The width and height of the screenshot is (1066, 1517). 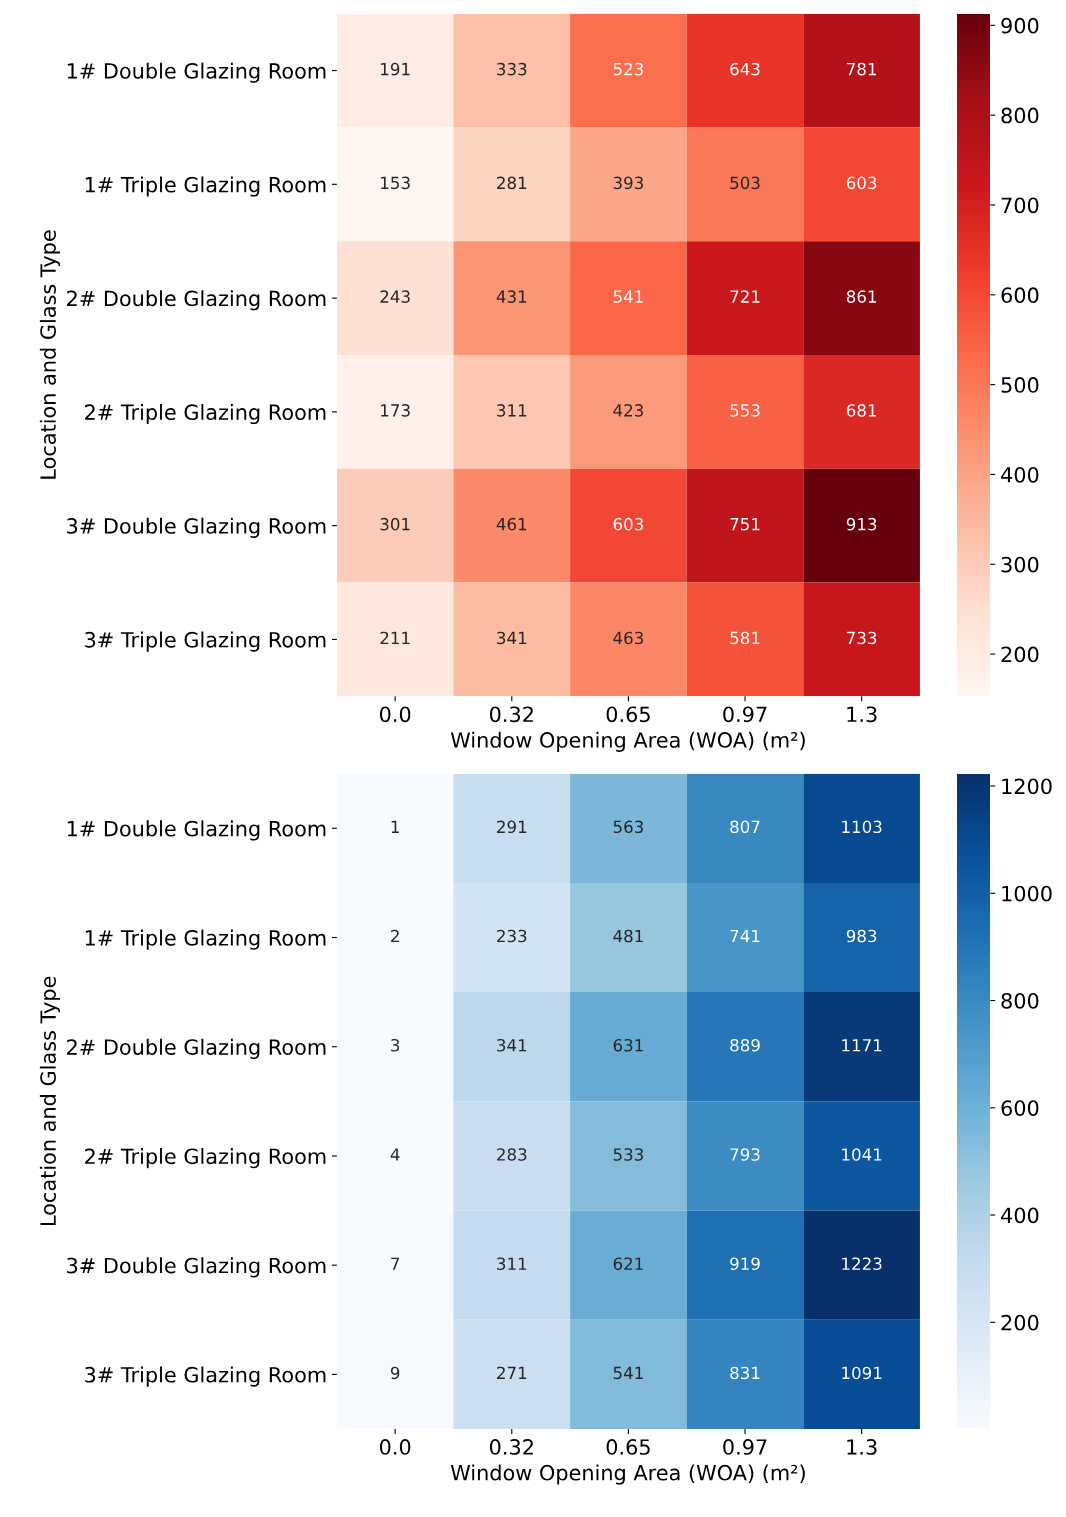 I want to click on data-label: 1091, so click(x=862, y=1373).